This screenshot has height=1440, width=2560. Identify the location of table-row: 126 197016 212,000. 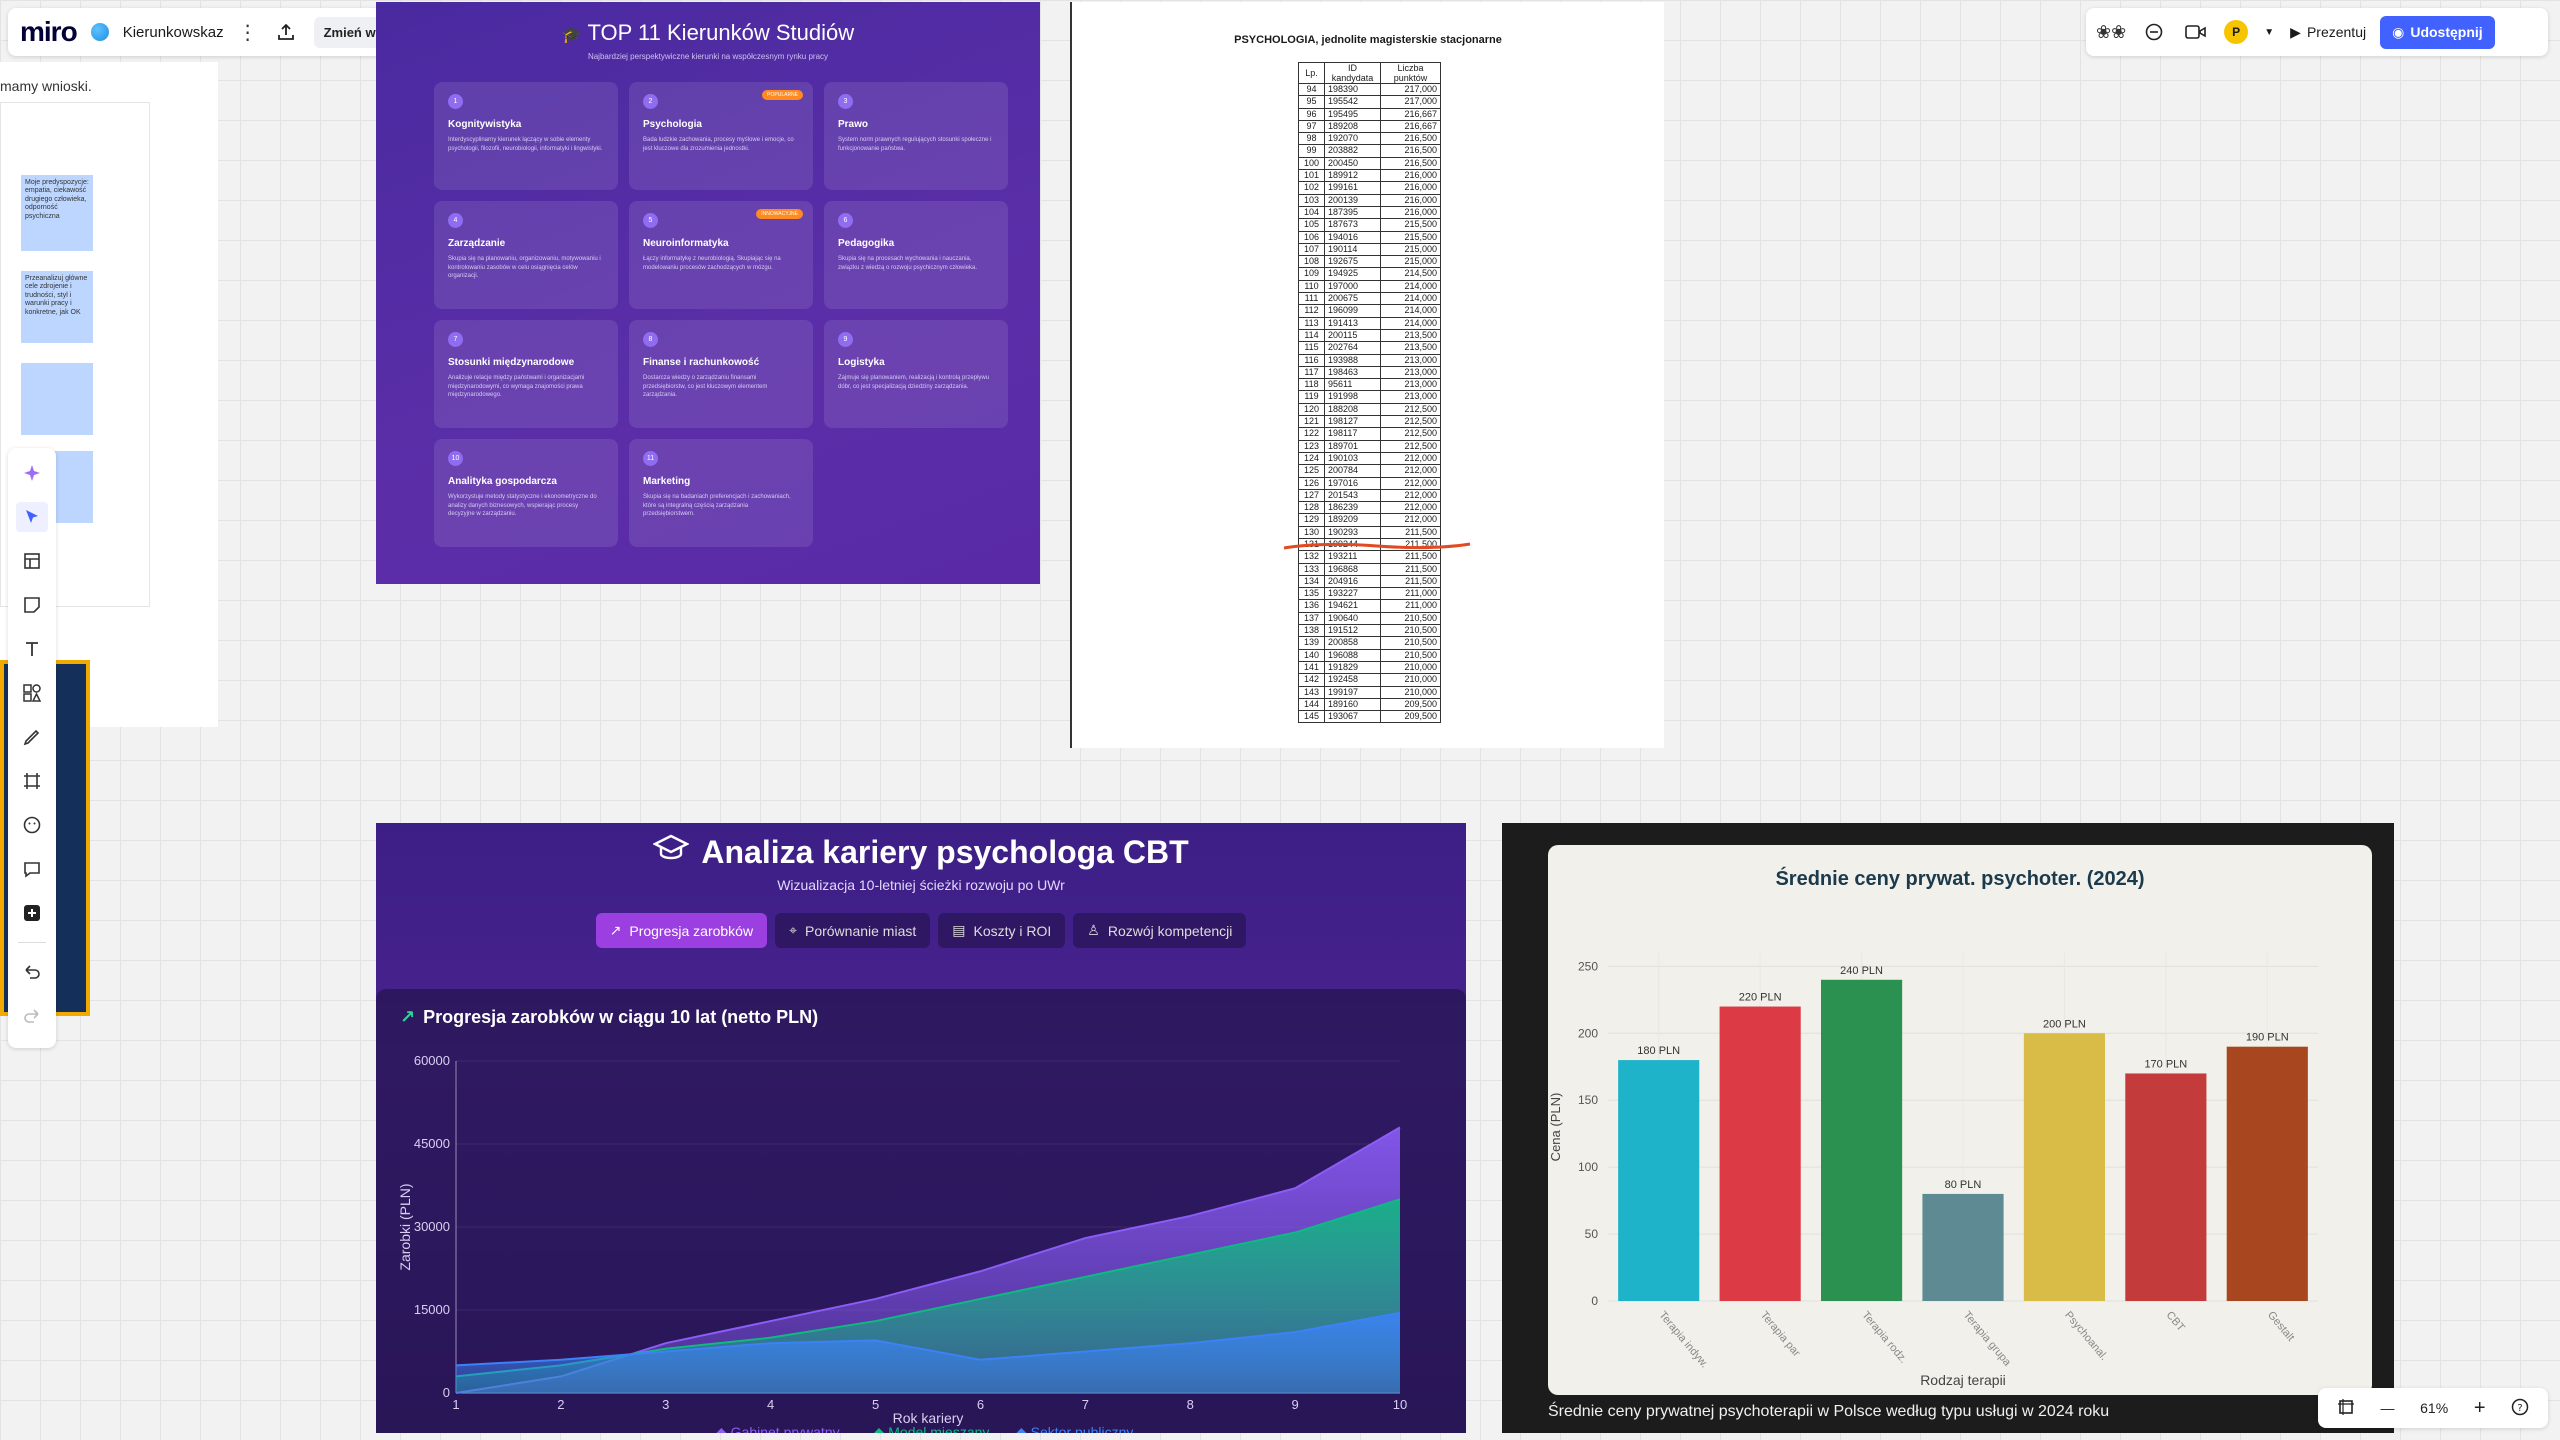
(1369, 483).